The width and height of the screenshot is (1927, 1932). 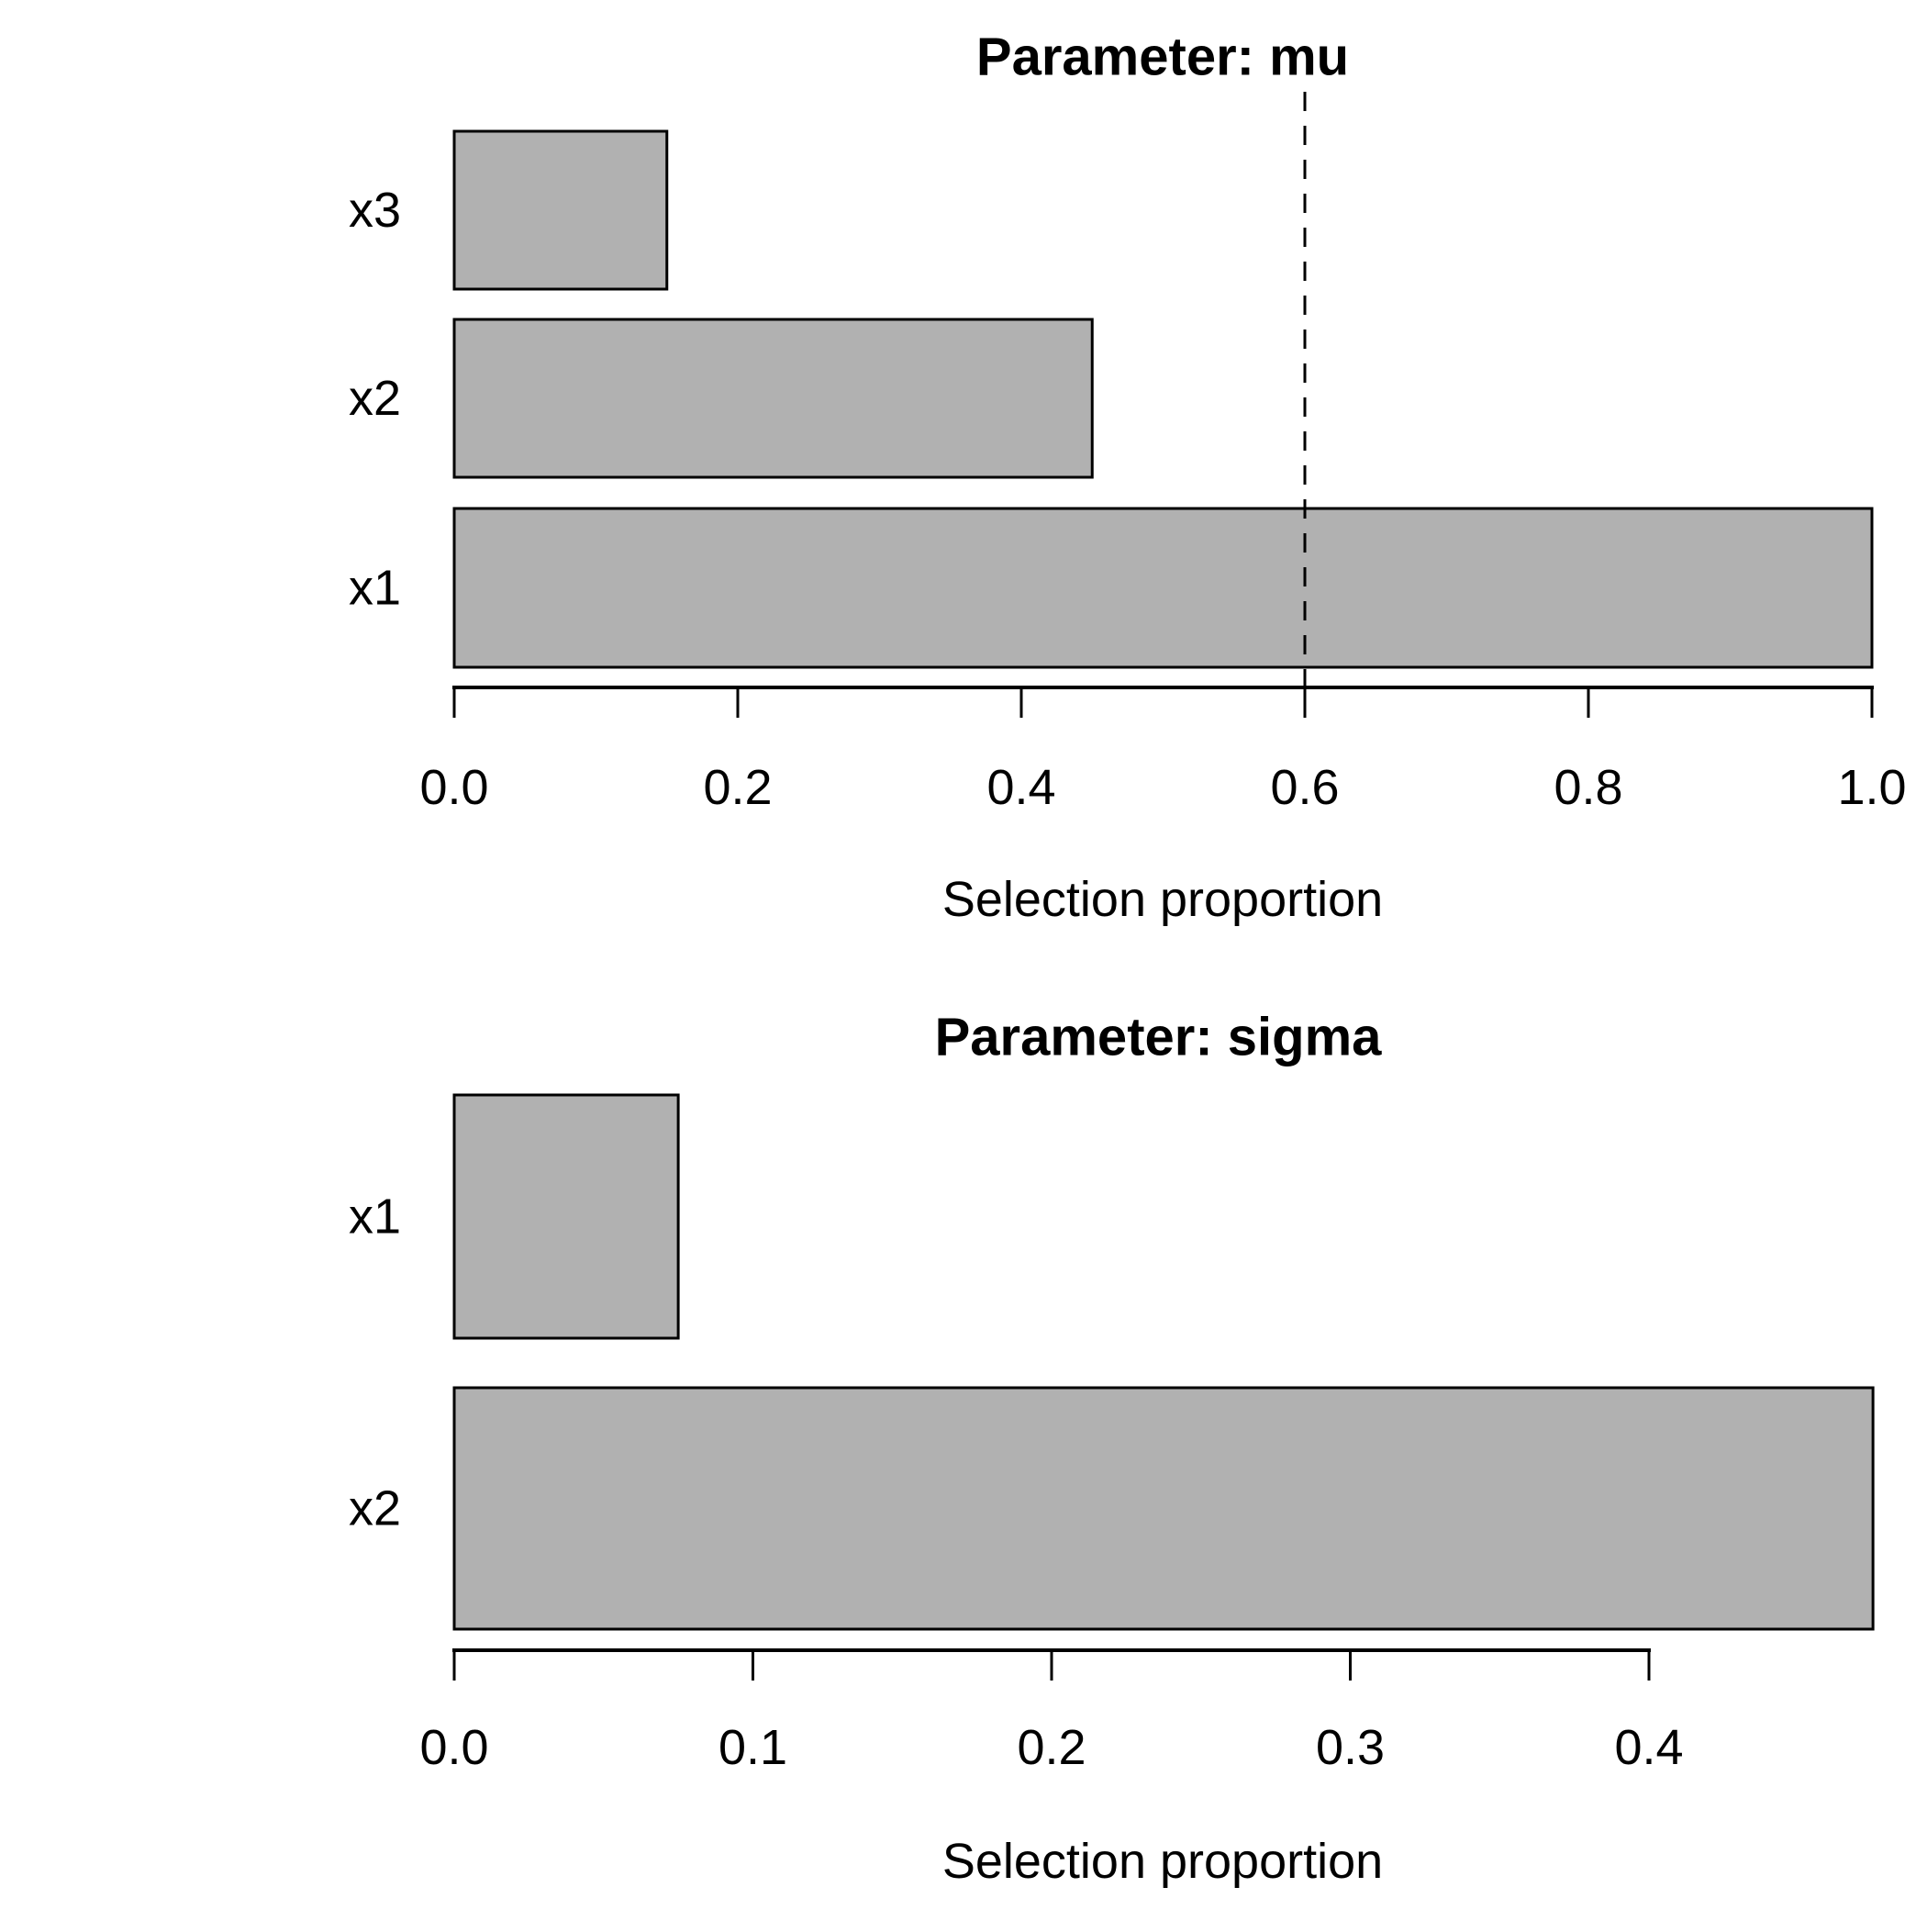 I want to click on x-tick-label: 1.0, so click(x=1871, y=787).